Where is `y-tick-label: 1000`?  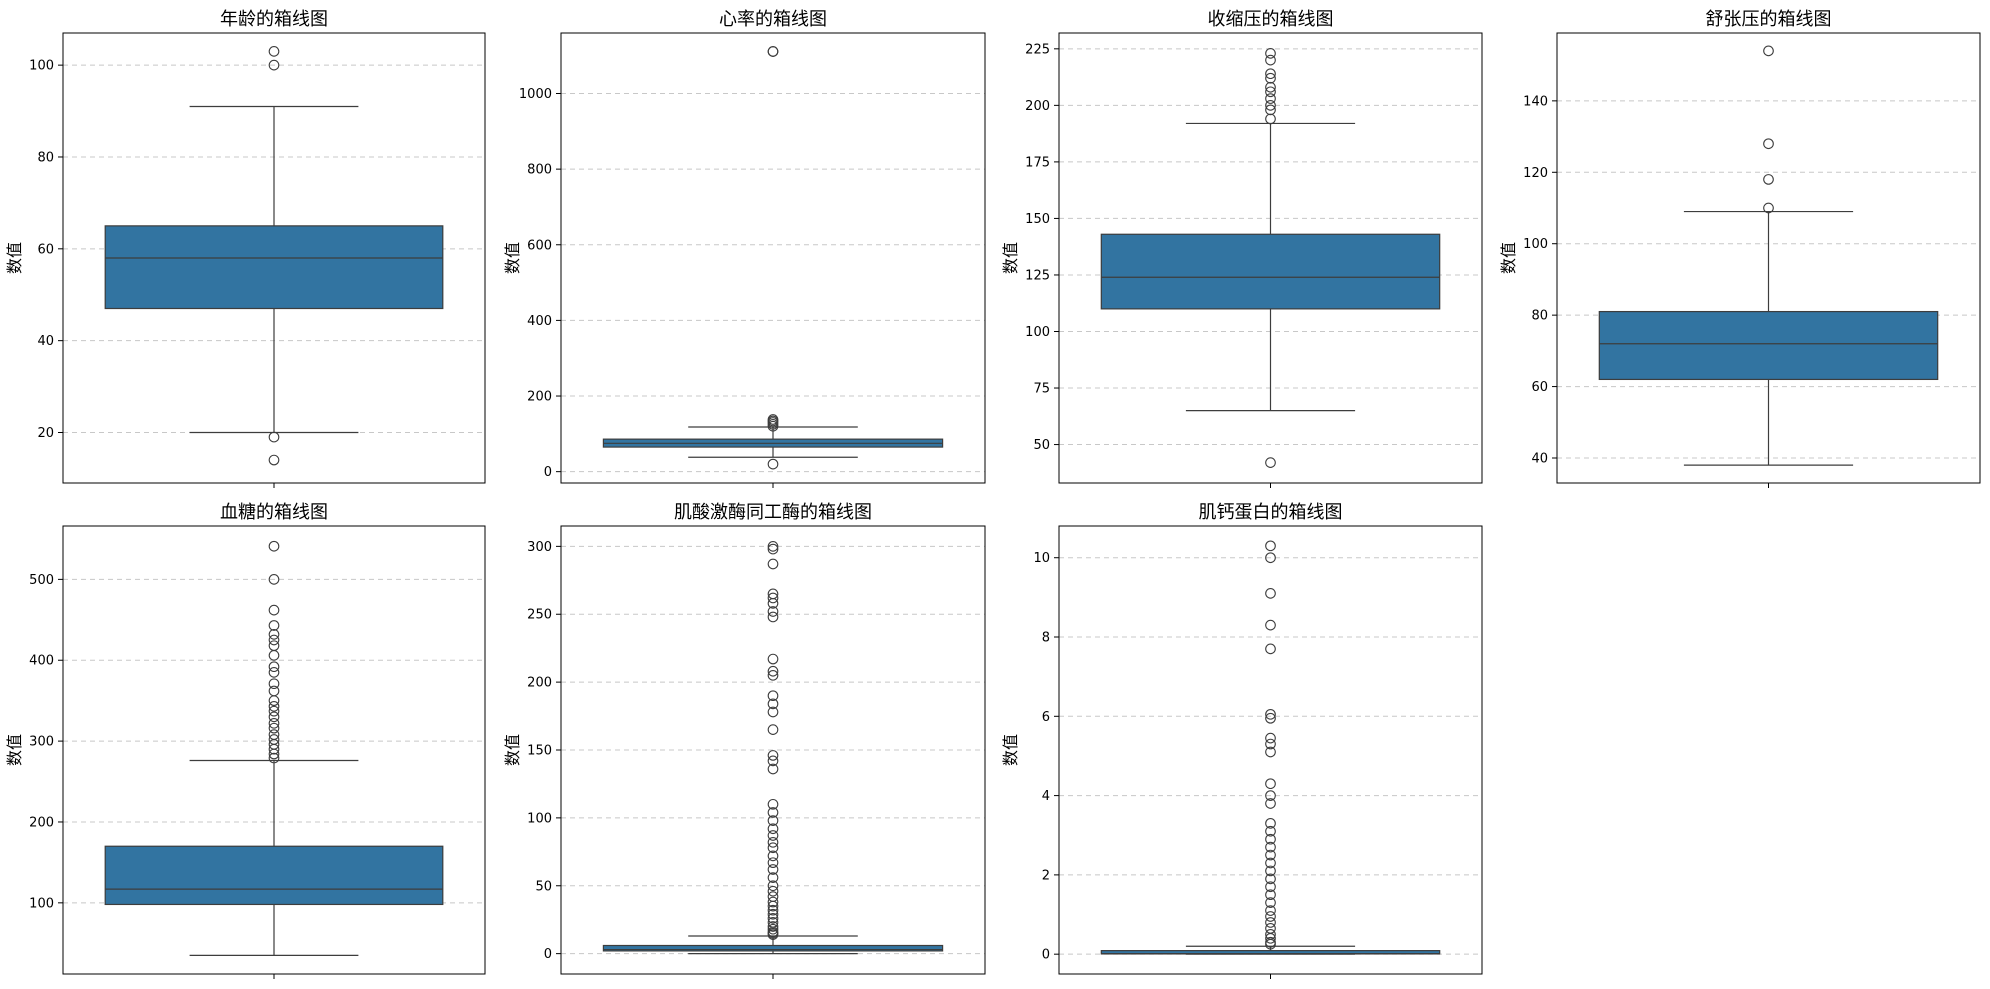 y-tick-label: 1000 is located at coordinates (535, 94).